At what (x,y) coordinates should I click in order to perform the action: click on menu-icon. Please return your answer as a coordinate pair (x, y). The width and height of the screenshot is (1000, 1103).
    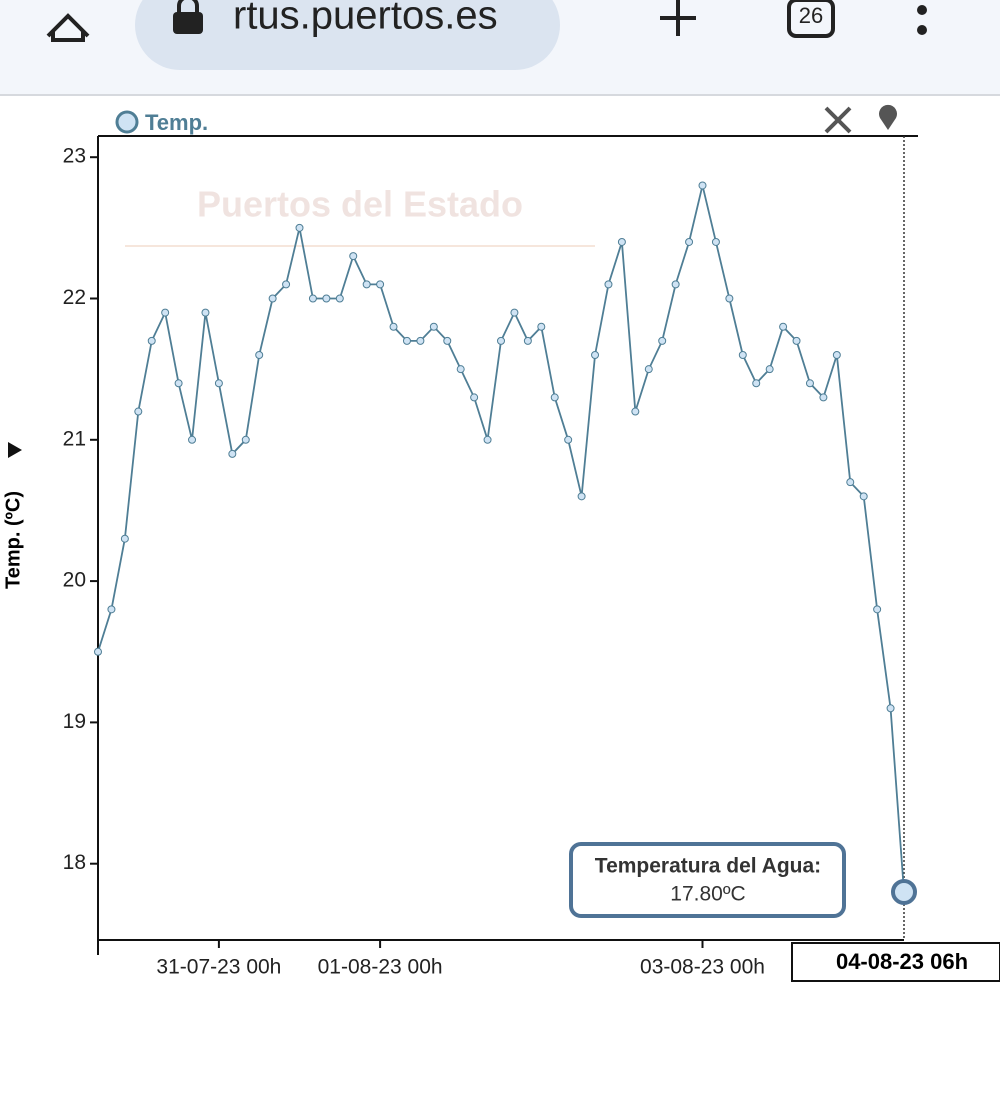
    Looking at the image, I should click on (922, 20).